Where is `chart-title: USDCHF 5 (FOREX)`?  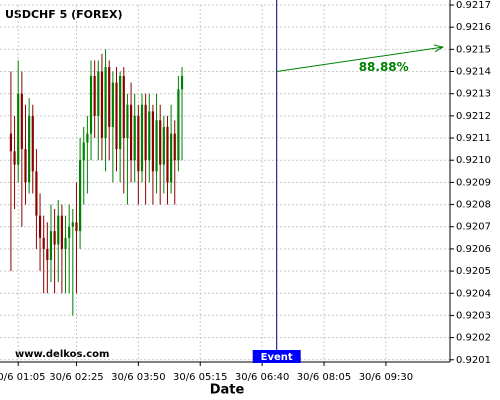
chart-title: USDCHF 5 (FOREX) is located at coordinates (63, 14).